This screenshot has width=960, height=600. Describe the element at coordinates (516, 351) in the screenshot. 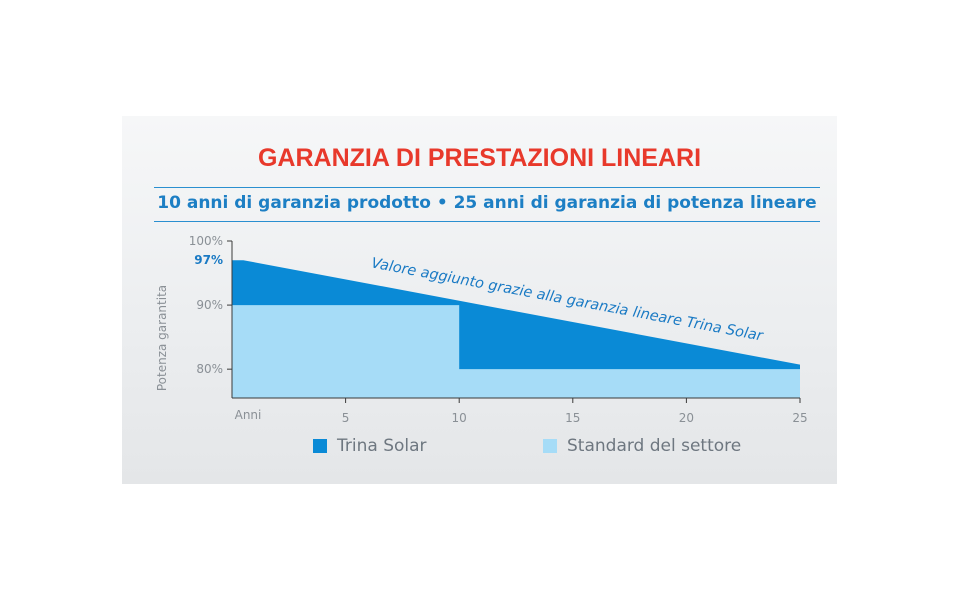

I see `series-area-standard` at that location.